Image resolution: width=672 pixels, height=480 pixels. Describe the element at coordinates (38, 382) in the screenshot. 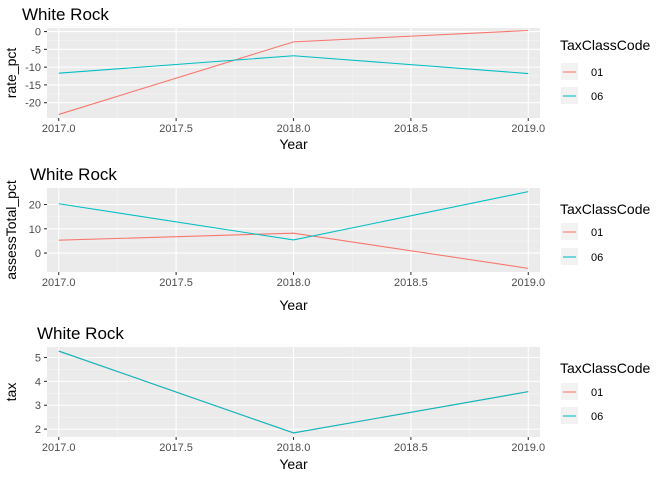

I see `y-tick-label: 4` at that location.